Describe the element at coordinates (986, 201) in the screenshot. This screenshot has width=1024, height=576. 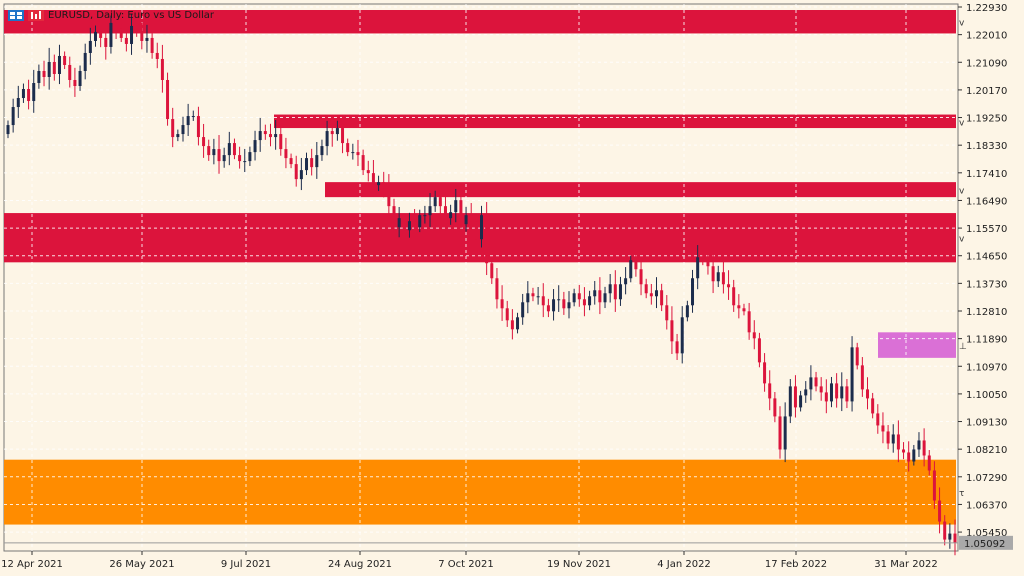
I see `price-tick-label: 1.16490` at that location.